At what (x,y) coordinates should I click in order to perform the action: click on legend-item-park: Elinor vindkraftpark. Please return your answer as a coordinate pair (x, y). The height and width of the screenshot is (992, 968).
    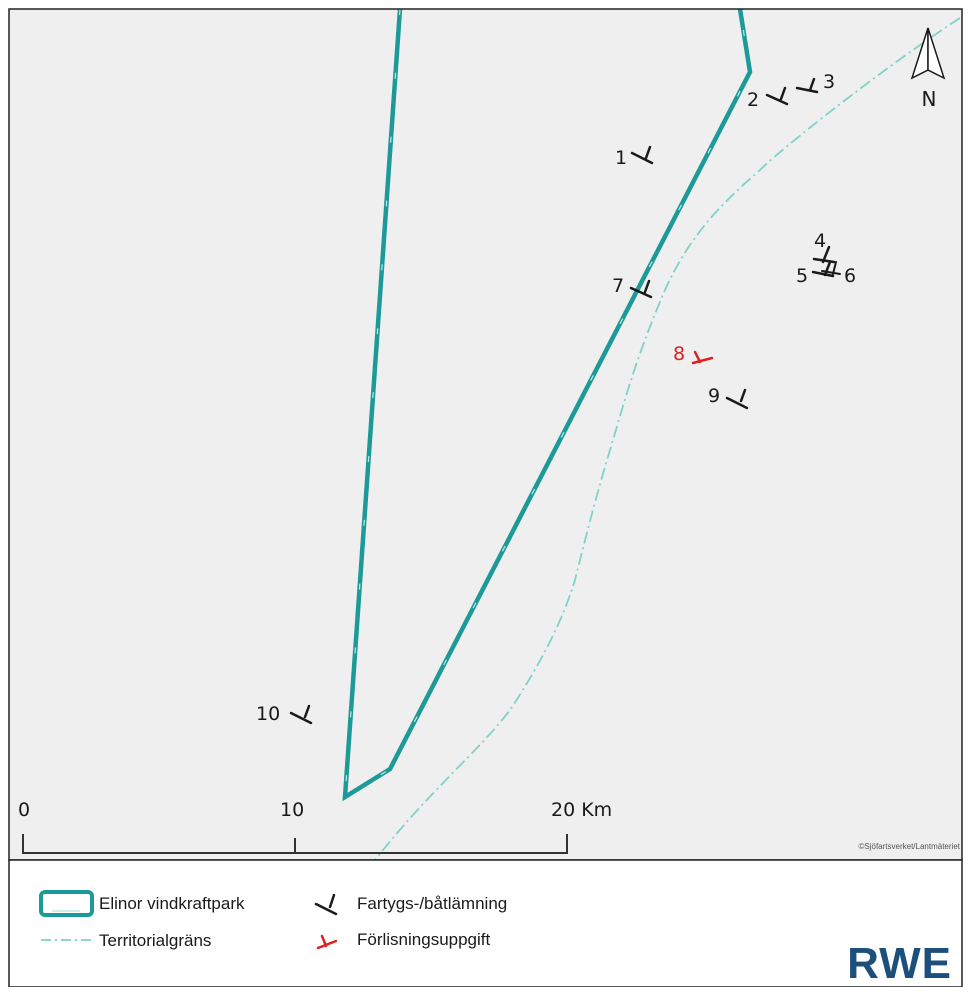
    Looking at the image, I should click on (142, 903).